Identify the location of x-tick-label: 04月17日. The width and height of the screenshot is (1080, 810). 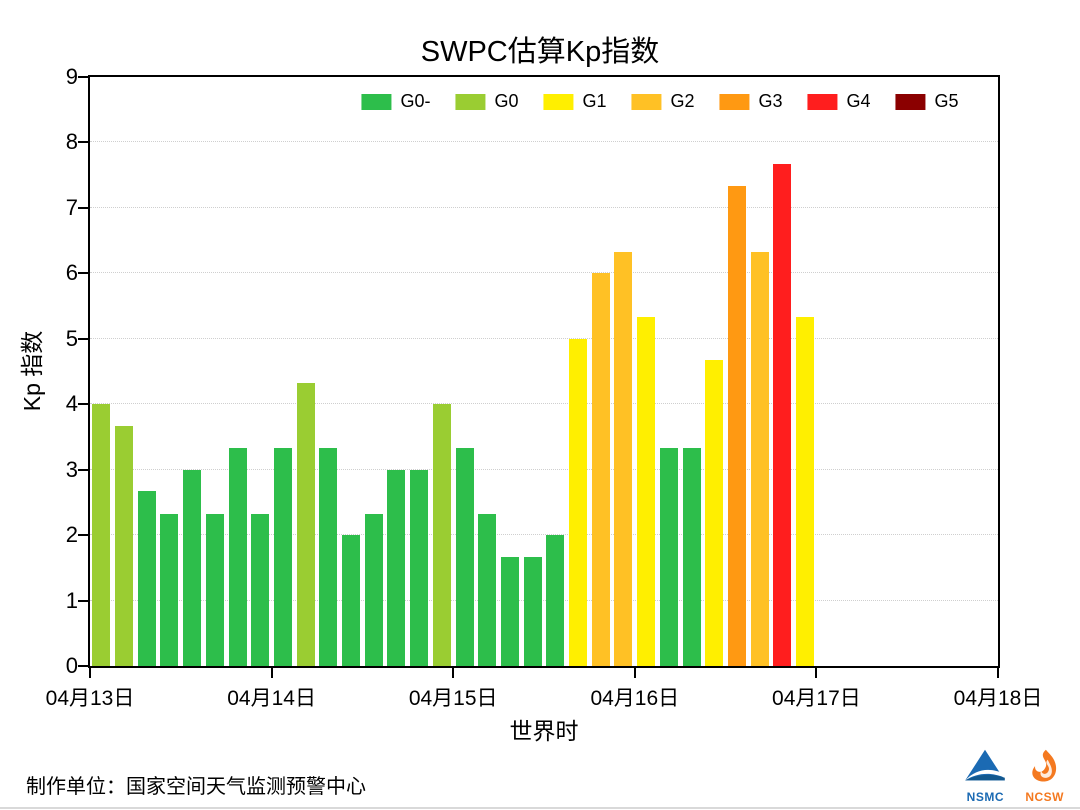
(816, 698).